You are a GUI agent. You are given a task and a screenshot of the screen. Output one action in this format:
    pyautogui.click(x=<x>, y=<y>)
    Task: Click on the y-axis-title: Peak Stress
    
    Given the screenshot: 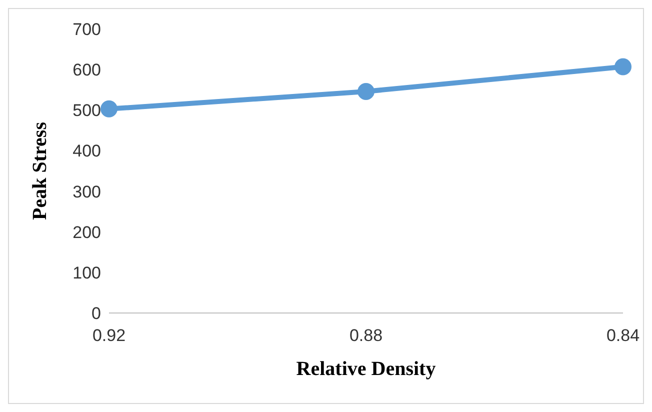 What is the action you would take?
    pyautogui.click(x=40, y=171)
    